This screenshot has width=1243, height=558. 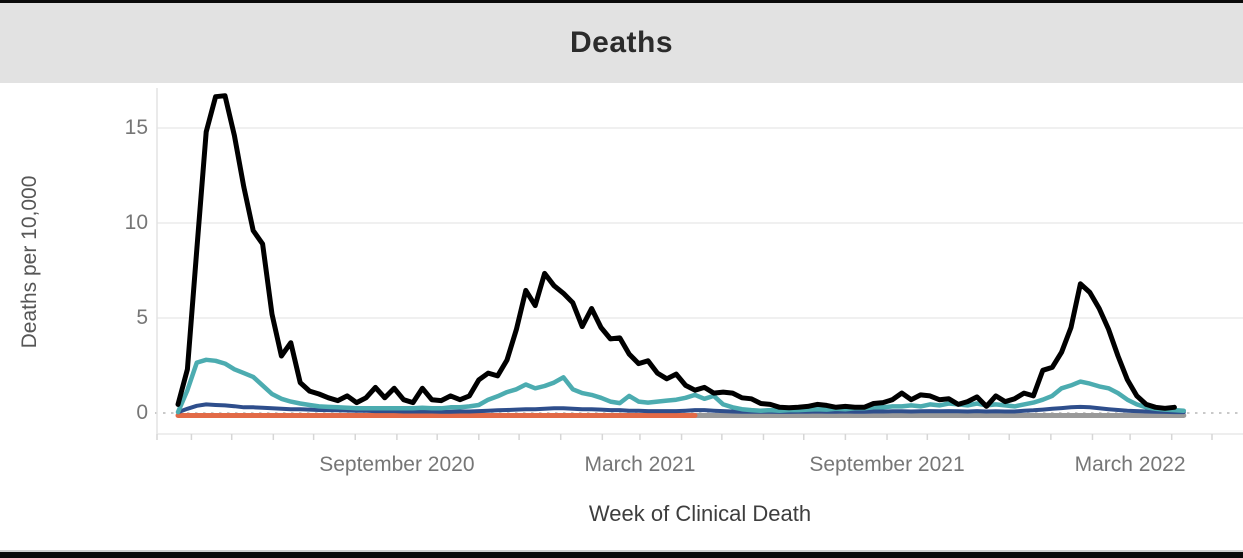 I want to click on y-tick-label: 15, so click(x=136, y=127).